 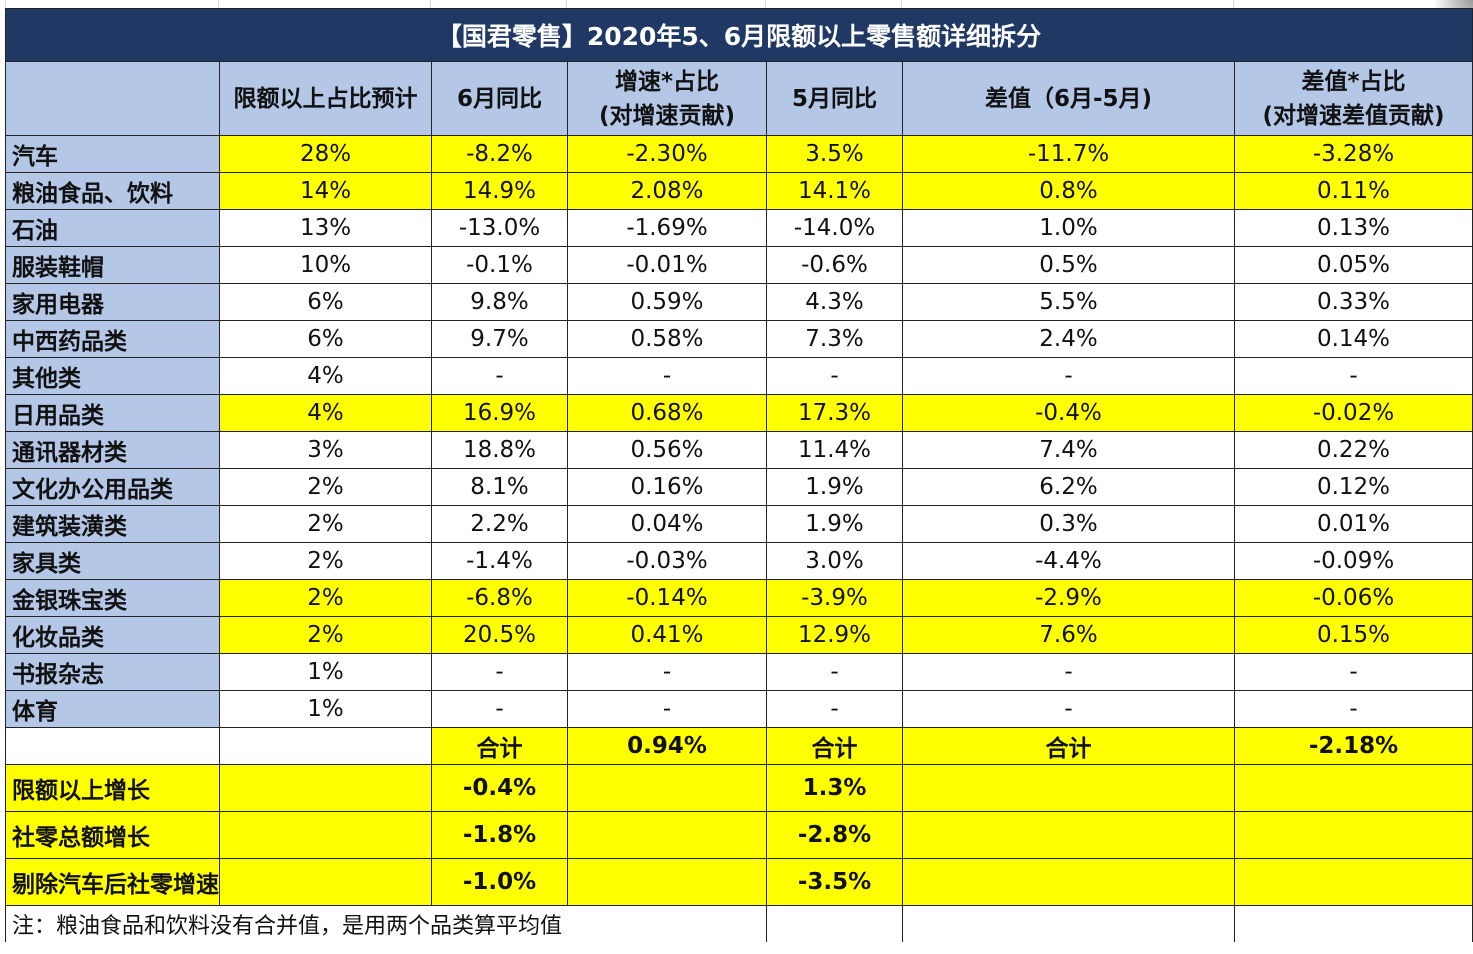 What do you see at coordinates (112, 413) in the screenshot?
I see `category-name-cell: 日用品类` at bounding box center [112, 413].